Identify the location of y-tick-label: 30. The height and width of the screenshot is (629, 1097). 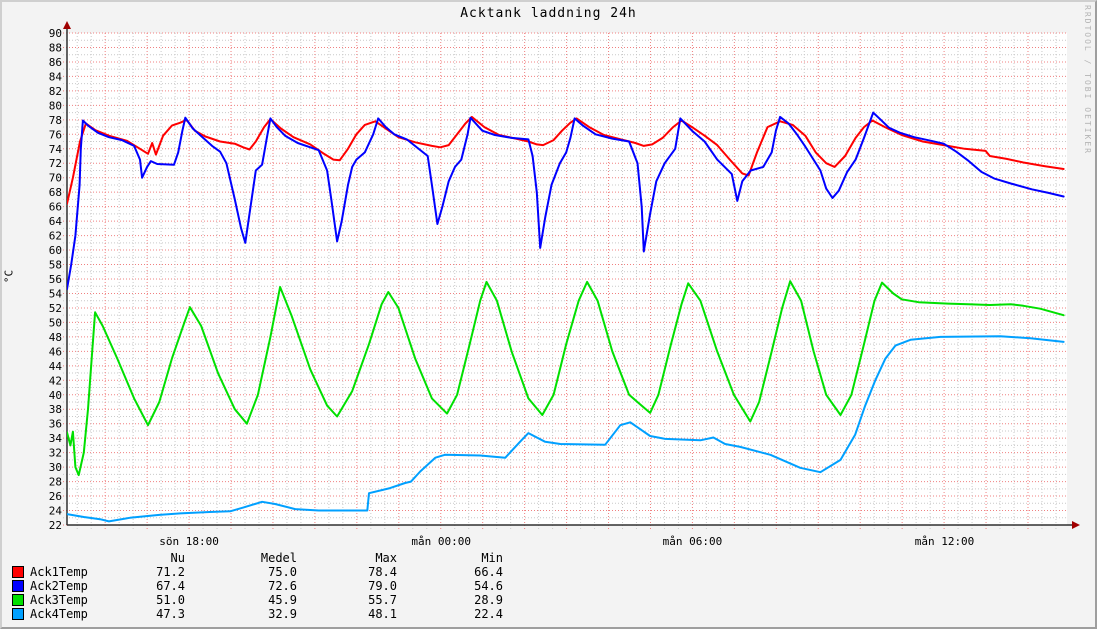
(55, 467).